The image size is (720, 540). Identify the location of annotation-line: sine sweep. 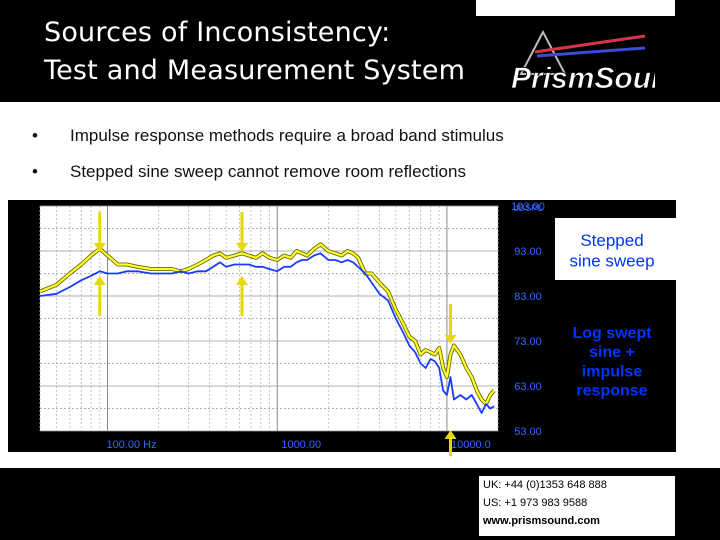
(611, 260).